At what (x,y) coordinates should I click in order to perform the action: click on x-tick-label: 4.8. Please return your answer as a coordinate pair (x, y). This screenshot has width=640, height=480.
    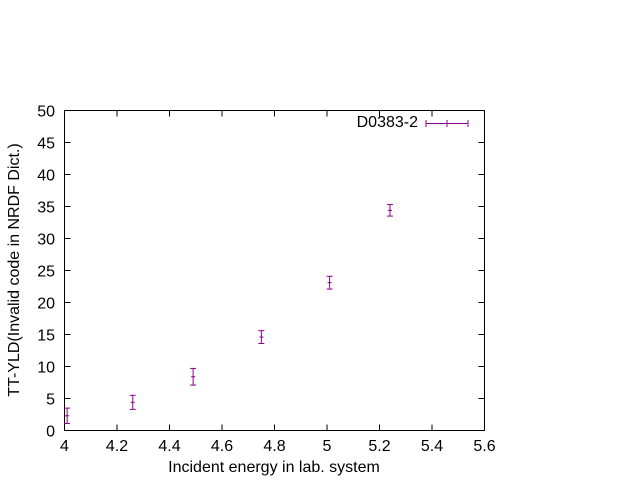
    Looking at the image, I should click on (274, 446).